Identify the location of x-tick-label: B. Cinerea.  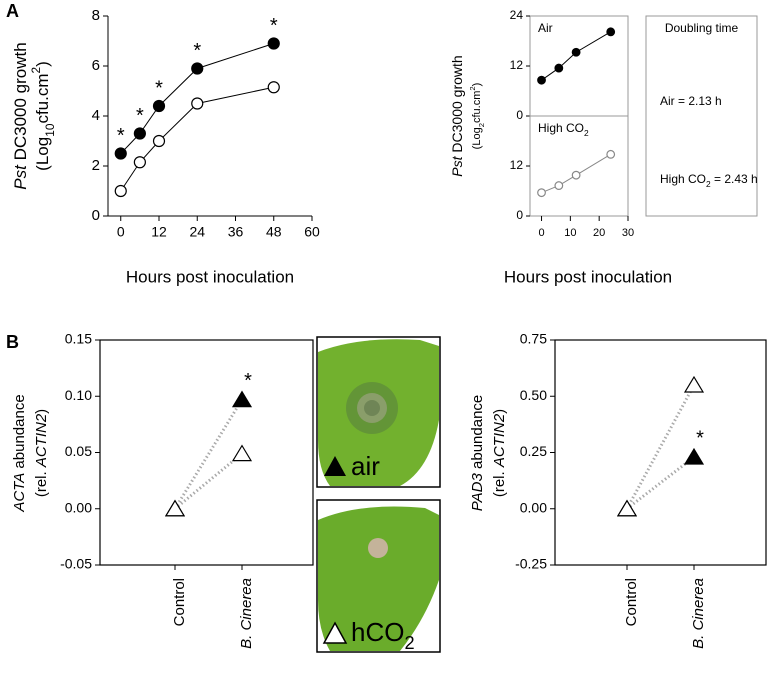
(698, 613).